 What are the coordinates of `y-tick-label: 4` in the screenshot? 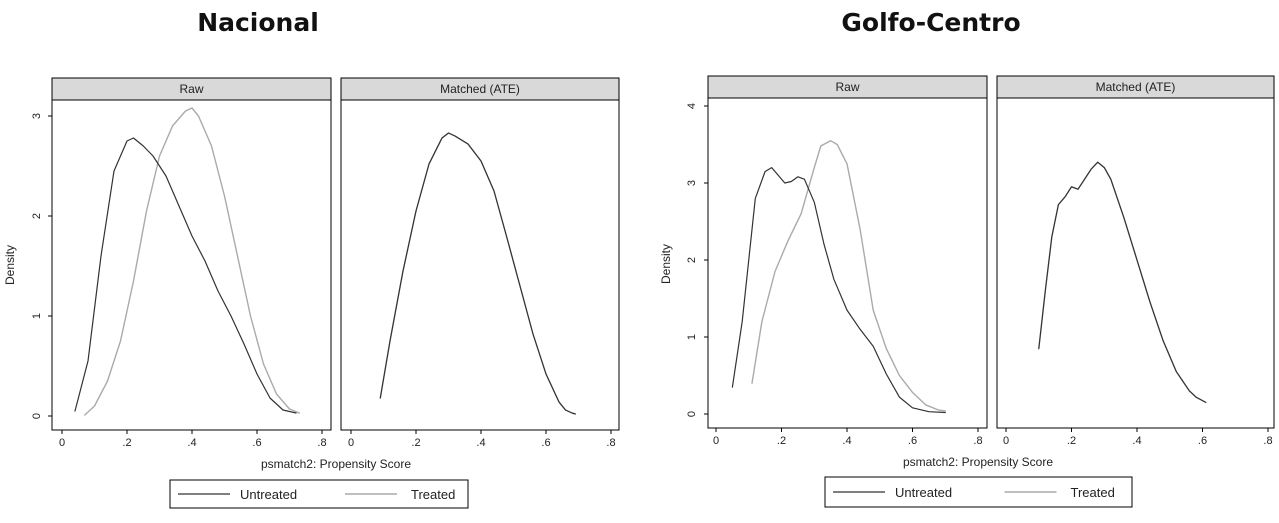 It's located at (692, 106).